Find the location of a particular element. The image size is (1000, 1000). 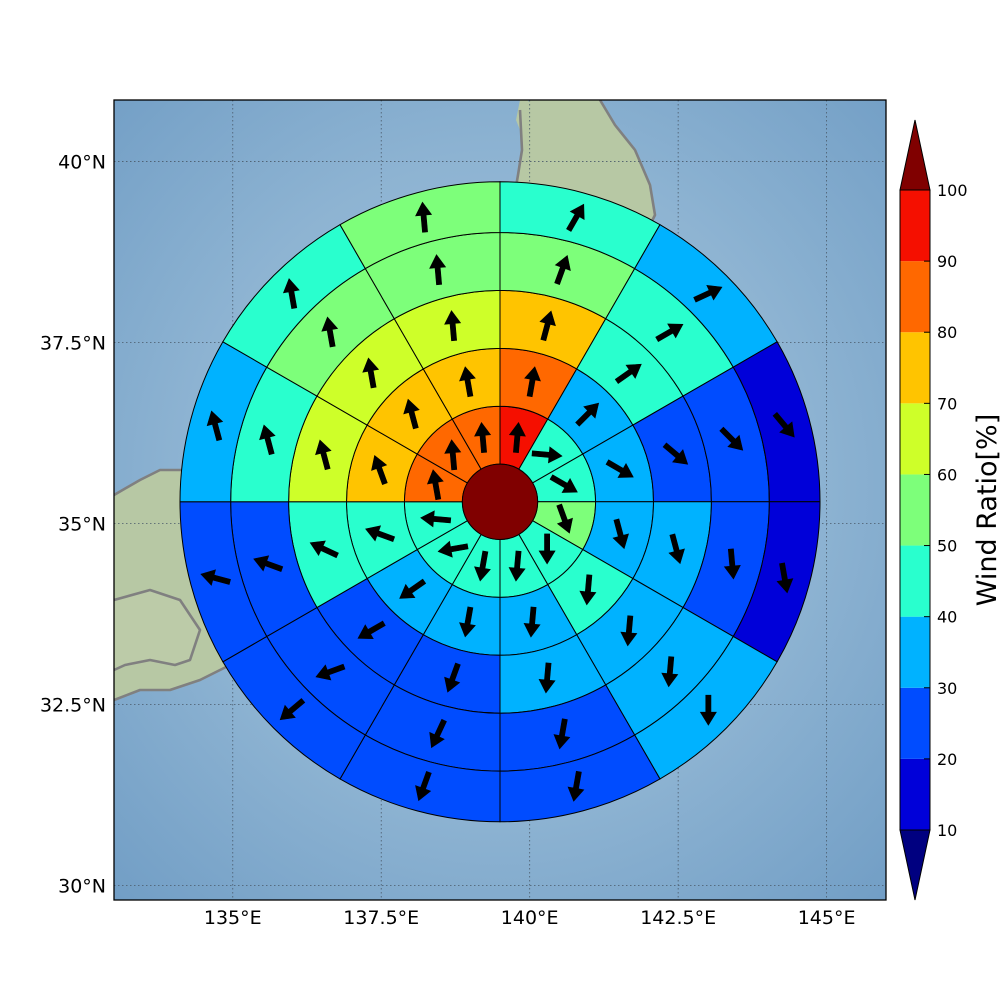

colorbar-tick-label: 80 is located at coordinates (947, 332).